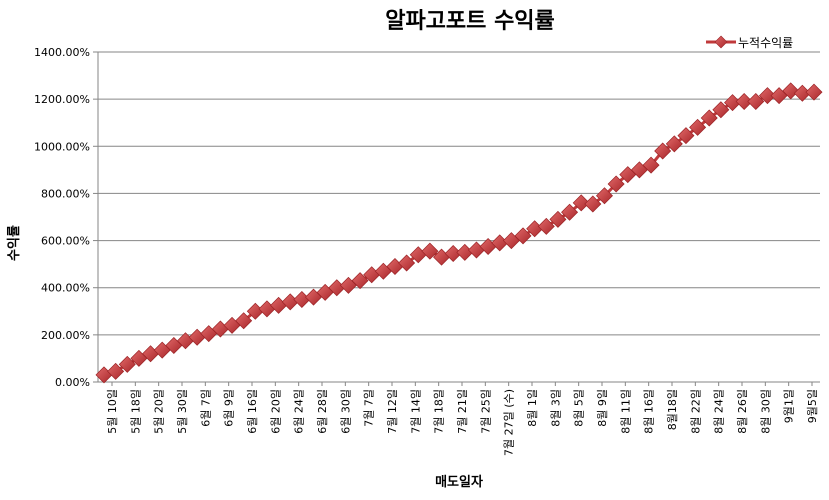 This screenshot has width=829, height=500. Describe the element at coordinates (415, 411) in the screenshot. I see `x-tick-label: 7월 14일` at that location.